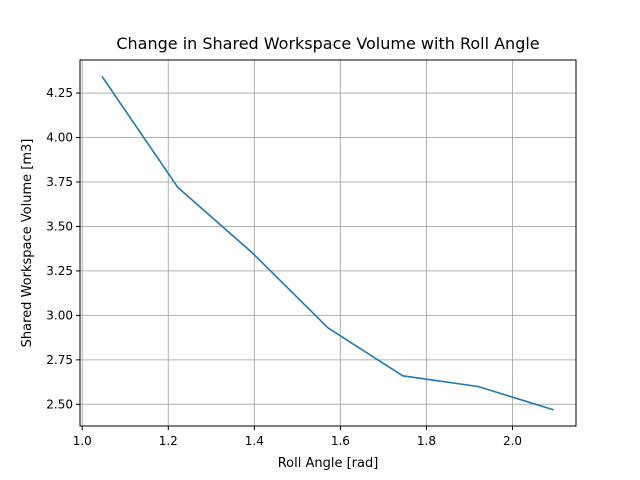 This screenshot has height=480, width=640. I want to click on y-axis-title: Shared Workspace Volume [m3], so click(27, 243).